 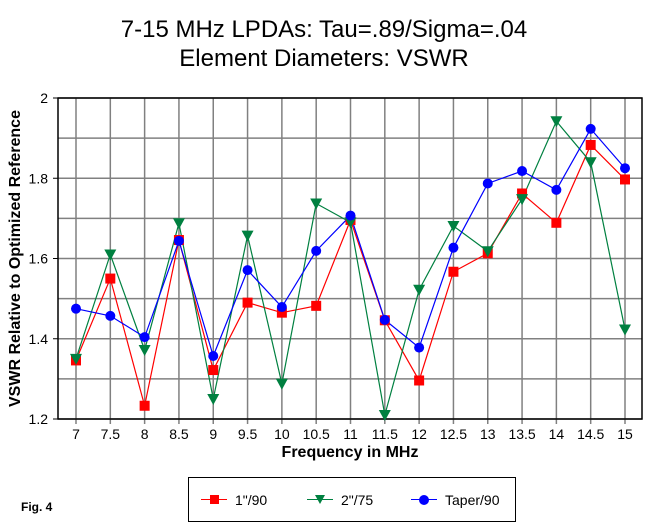 I want to click on figure-label: Fig. 4, so click(x=37, y=507).